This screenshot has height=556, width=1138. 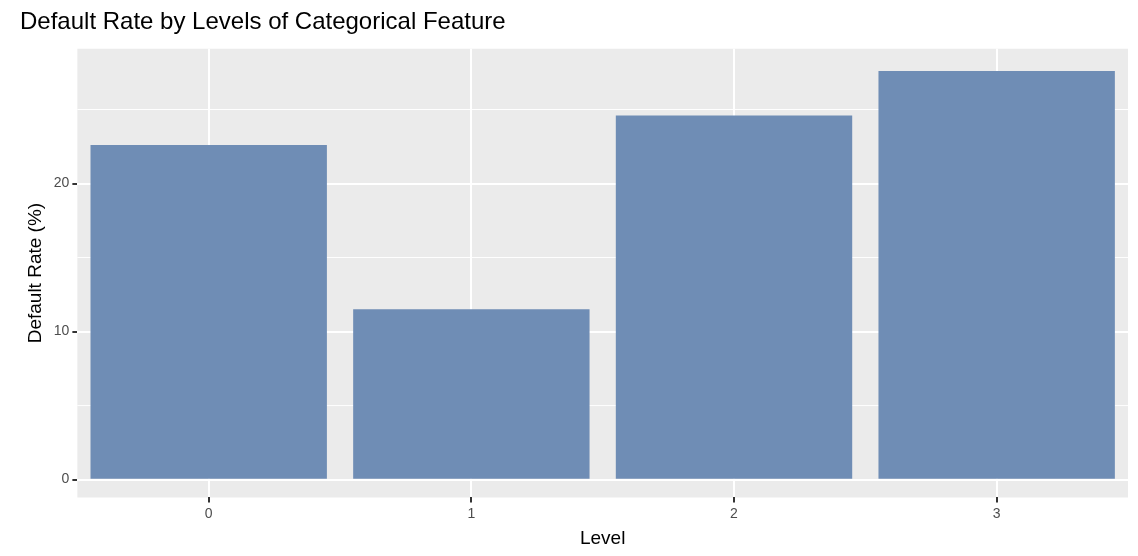 I want to click on y-tick-label: 10, so click(x=61, y=330).